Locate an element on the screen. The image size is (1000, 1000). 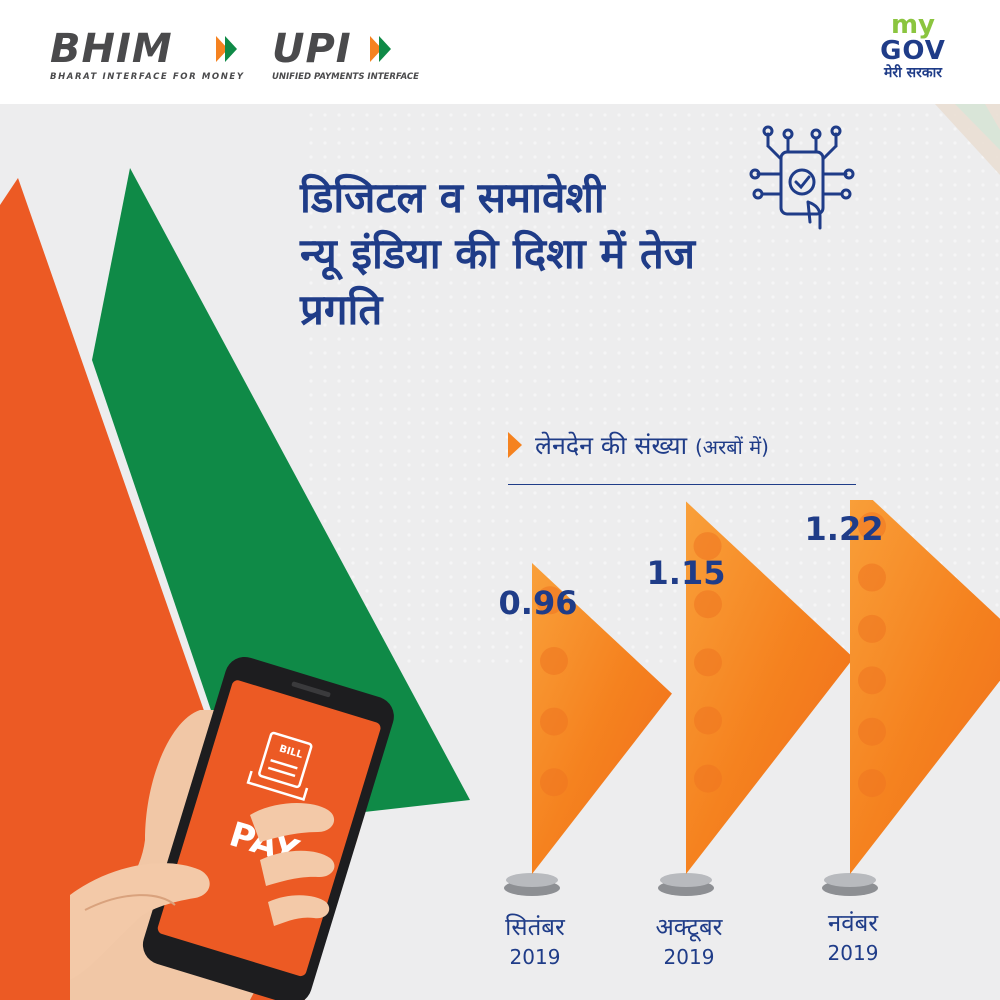
bhim-arrow-icon is located at coordinates (226, 49).